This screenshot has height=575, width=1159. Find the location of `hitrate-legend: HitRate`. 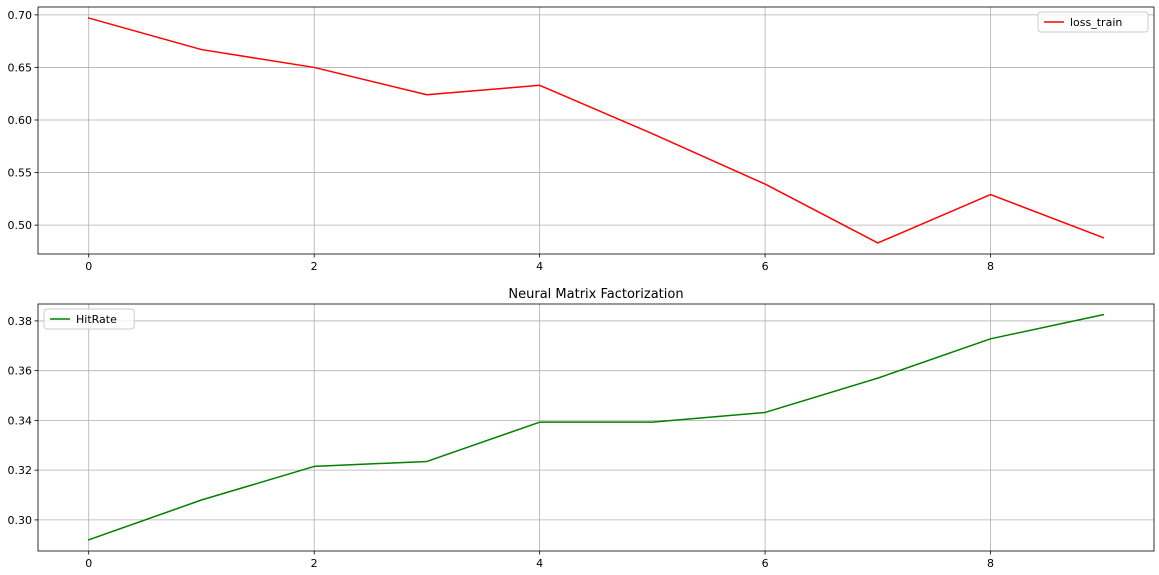

hitrate-legend: HitRate is located at coordinates (89, 319).